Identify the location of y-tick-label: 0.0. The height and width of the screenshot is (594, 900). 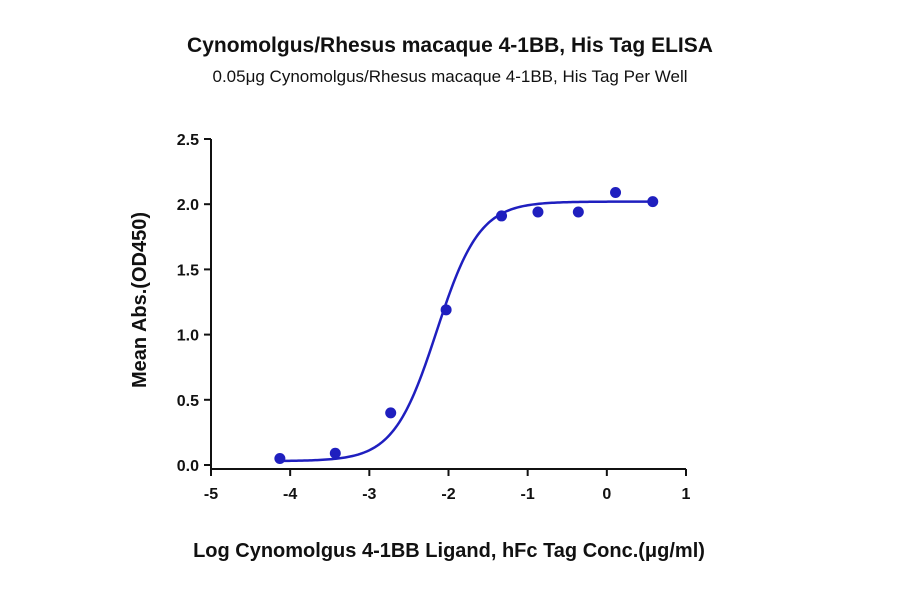
(188, 466).